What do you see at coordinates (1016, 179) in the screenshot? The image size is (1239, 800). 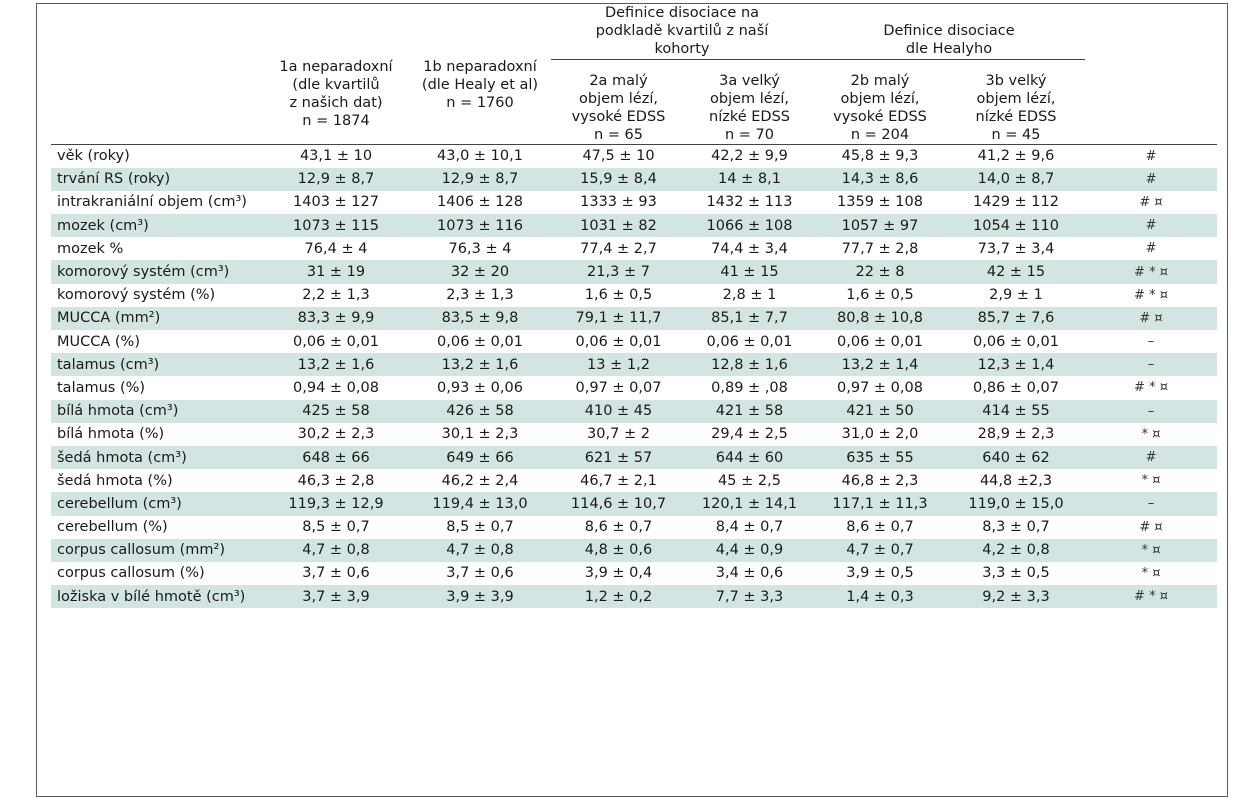 I see `table-cell: 14,0 ± 8,7` at bounding box center [1016, 179].